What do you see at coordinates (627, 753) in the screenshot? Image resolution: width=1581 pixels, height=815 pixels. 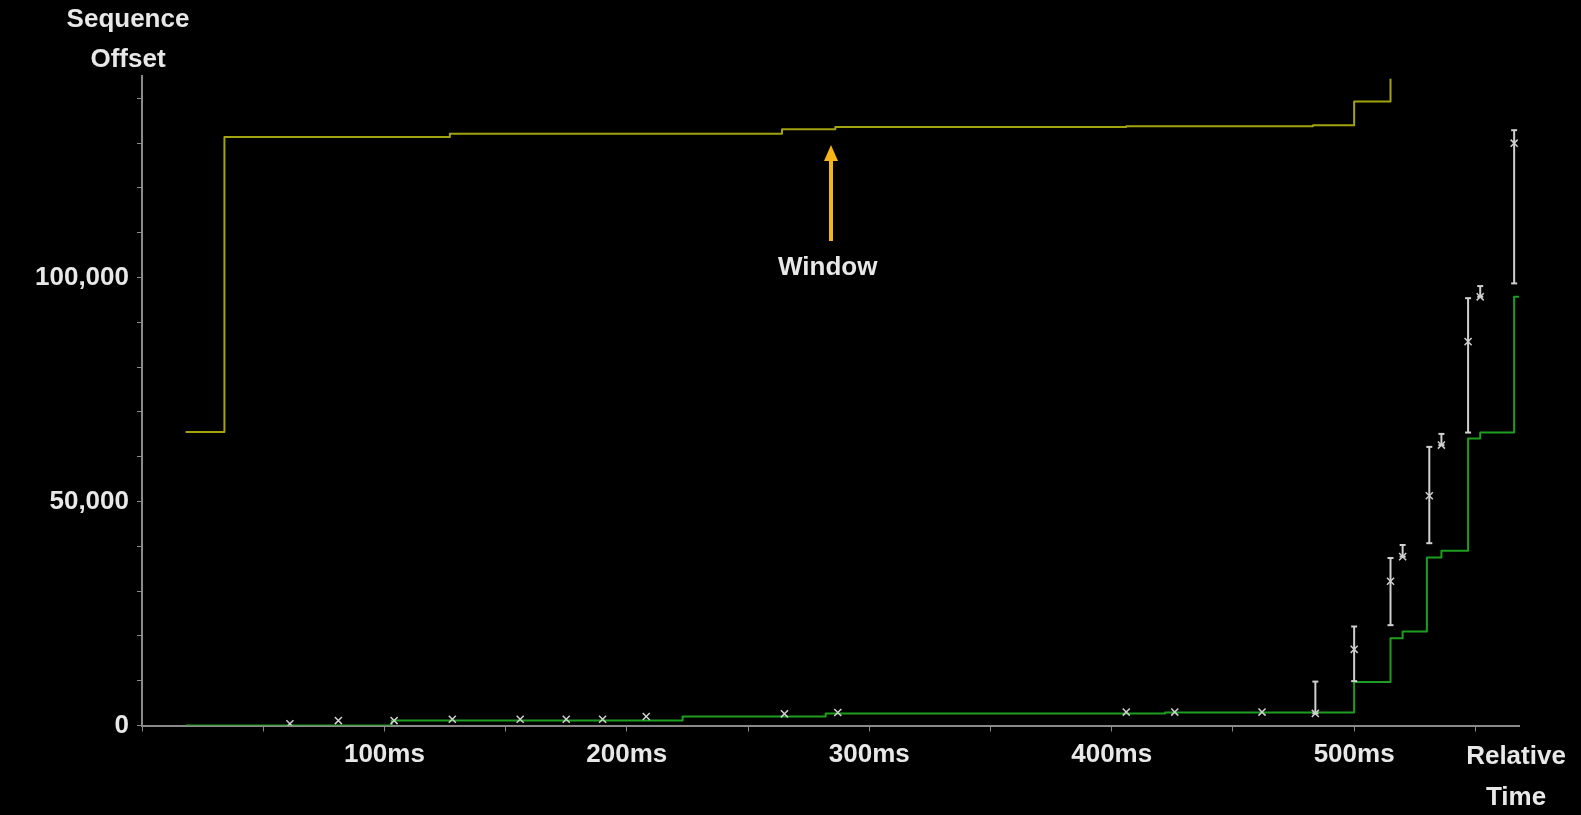 I see `x-tick-label: 200ms` at bounding box center [627, 753].